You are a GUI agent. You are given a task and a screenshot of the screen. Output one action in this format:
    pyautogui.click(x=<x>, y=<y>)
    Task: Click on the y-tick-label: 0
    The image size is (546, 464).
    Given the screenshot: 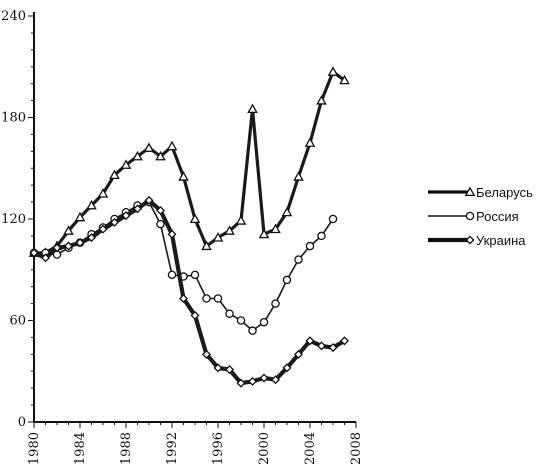 What is the action you would take?
    pyautogui.click(x=22, y=422)
    